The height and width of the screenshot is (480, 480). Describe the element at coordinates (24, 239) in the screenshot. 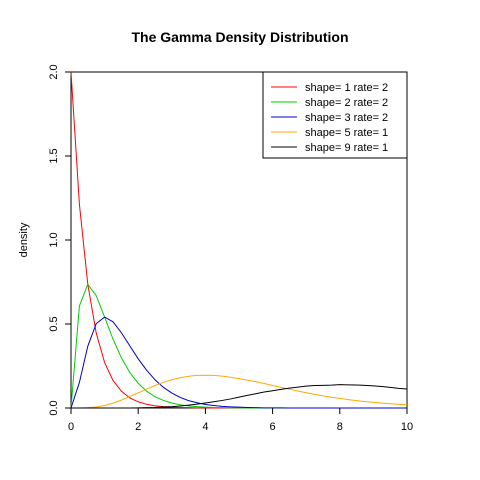

I see `y-axis-label: density` at that location.